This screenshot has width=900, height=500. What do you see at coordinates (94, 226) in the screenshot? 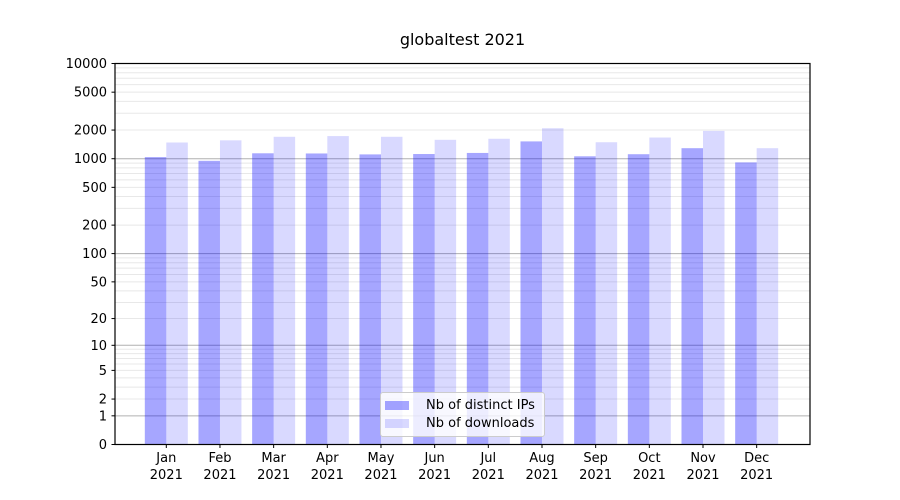
I see `y-tick-label: 200` at bounding box center [94, 226].